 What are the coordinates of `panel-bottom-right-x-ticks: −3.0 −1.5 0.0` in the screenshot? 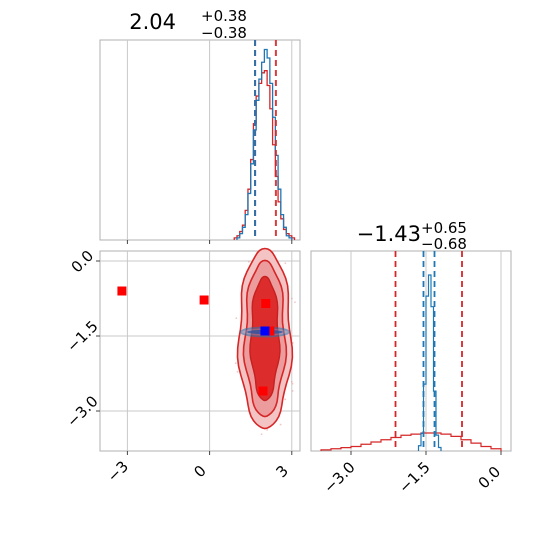 It's located at (412, 474).